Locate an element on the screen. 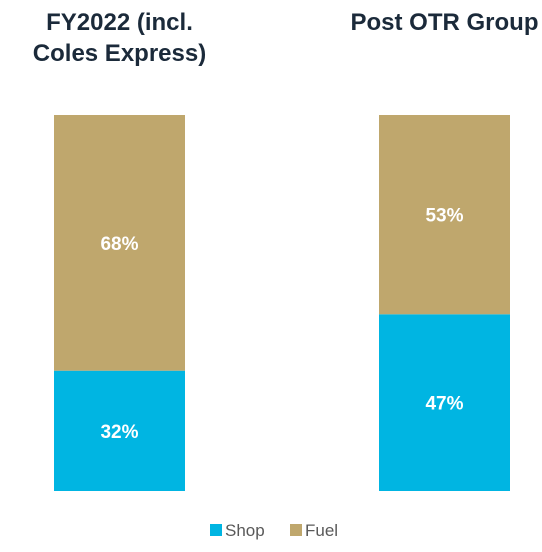 This screenshot has height=552, width=542. column-title-2-line-1: Post OTR Group is located at coordinates (445, 22).